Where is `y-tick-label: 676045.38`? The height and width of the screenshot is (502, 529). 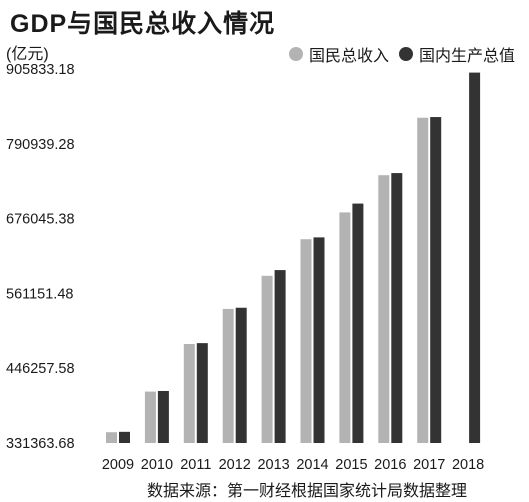
y-tick-label: 676045.38 is located at coordinates (40, 220).